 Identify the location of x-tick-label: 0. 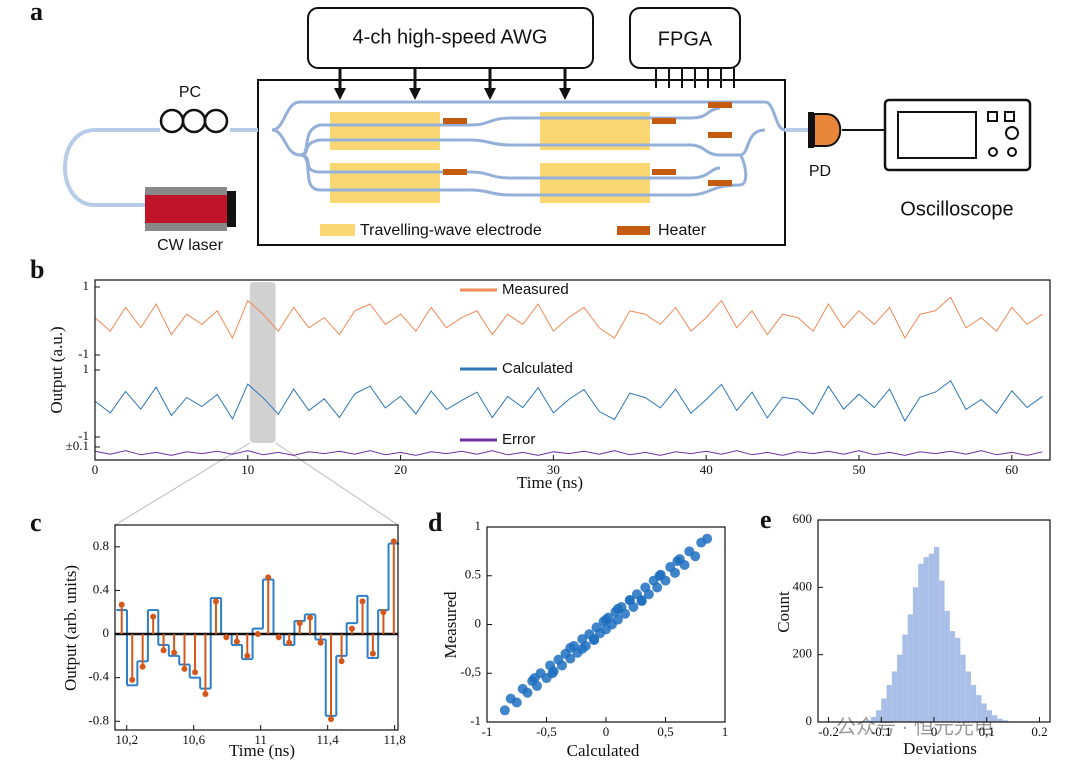
(95, 469).